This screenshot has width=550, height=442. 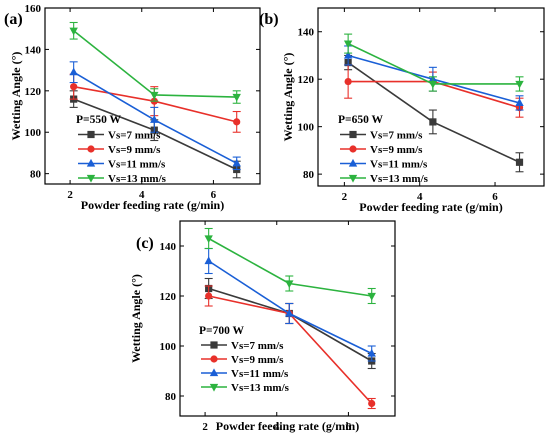 What do you see at coordinates (360, 120) in the screenshot?
I see `legend-title: P=650 W` at bounding box center [360, 120].